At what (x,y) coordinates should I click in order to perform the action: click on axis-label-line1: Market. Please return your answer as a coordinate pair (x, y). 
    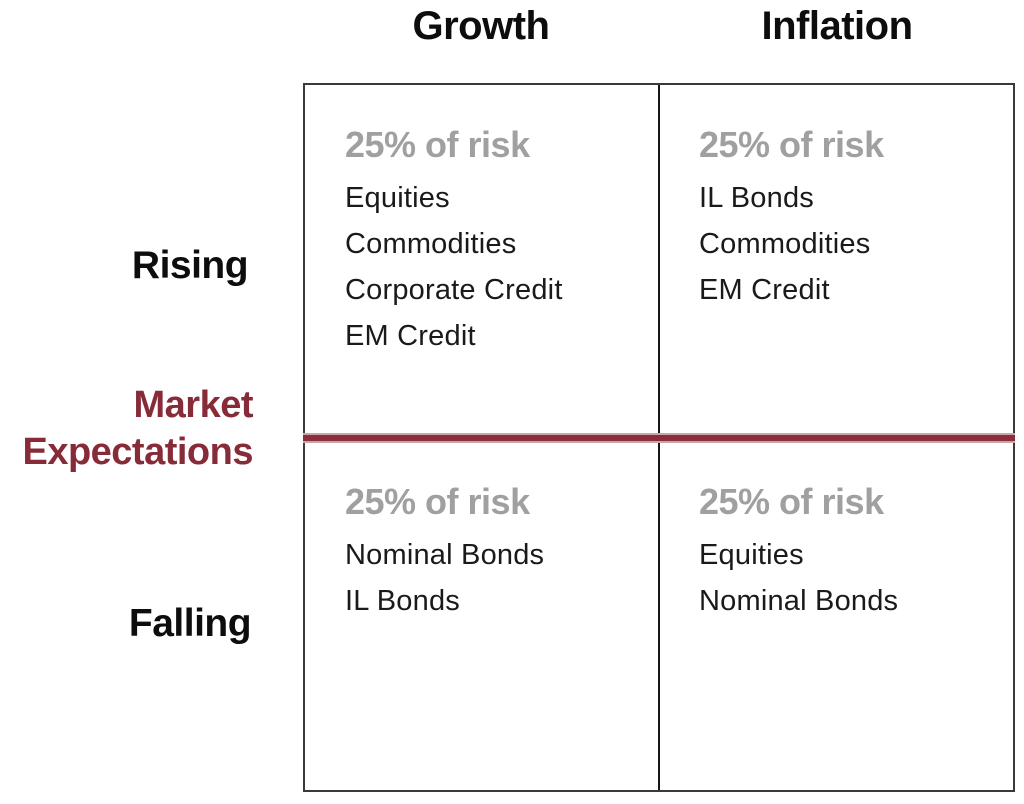
    Looking at the image, I should click on (193, 405).